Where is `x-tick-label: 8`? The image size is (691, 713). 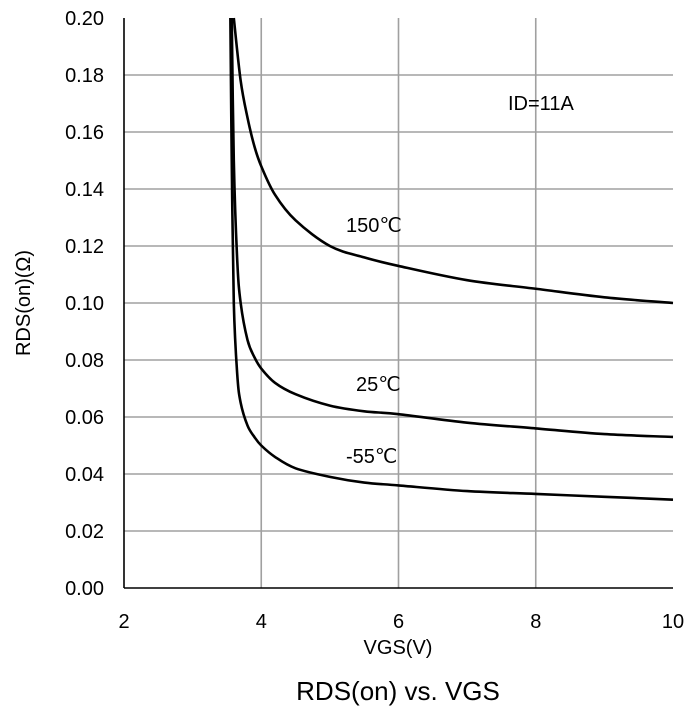 x-tick-label: 8 is located at coordinates (535, 622).